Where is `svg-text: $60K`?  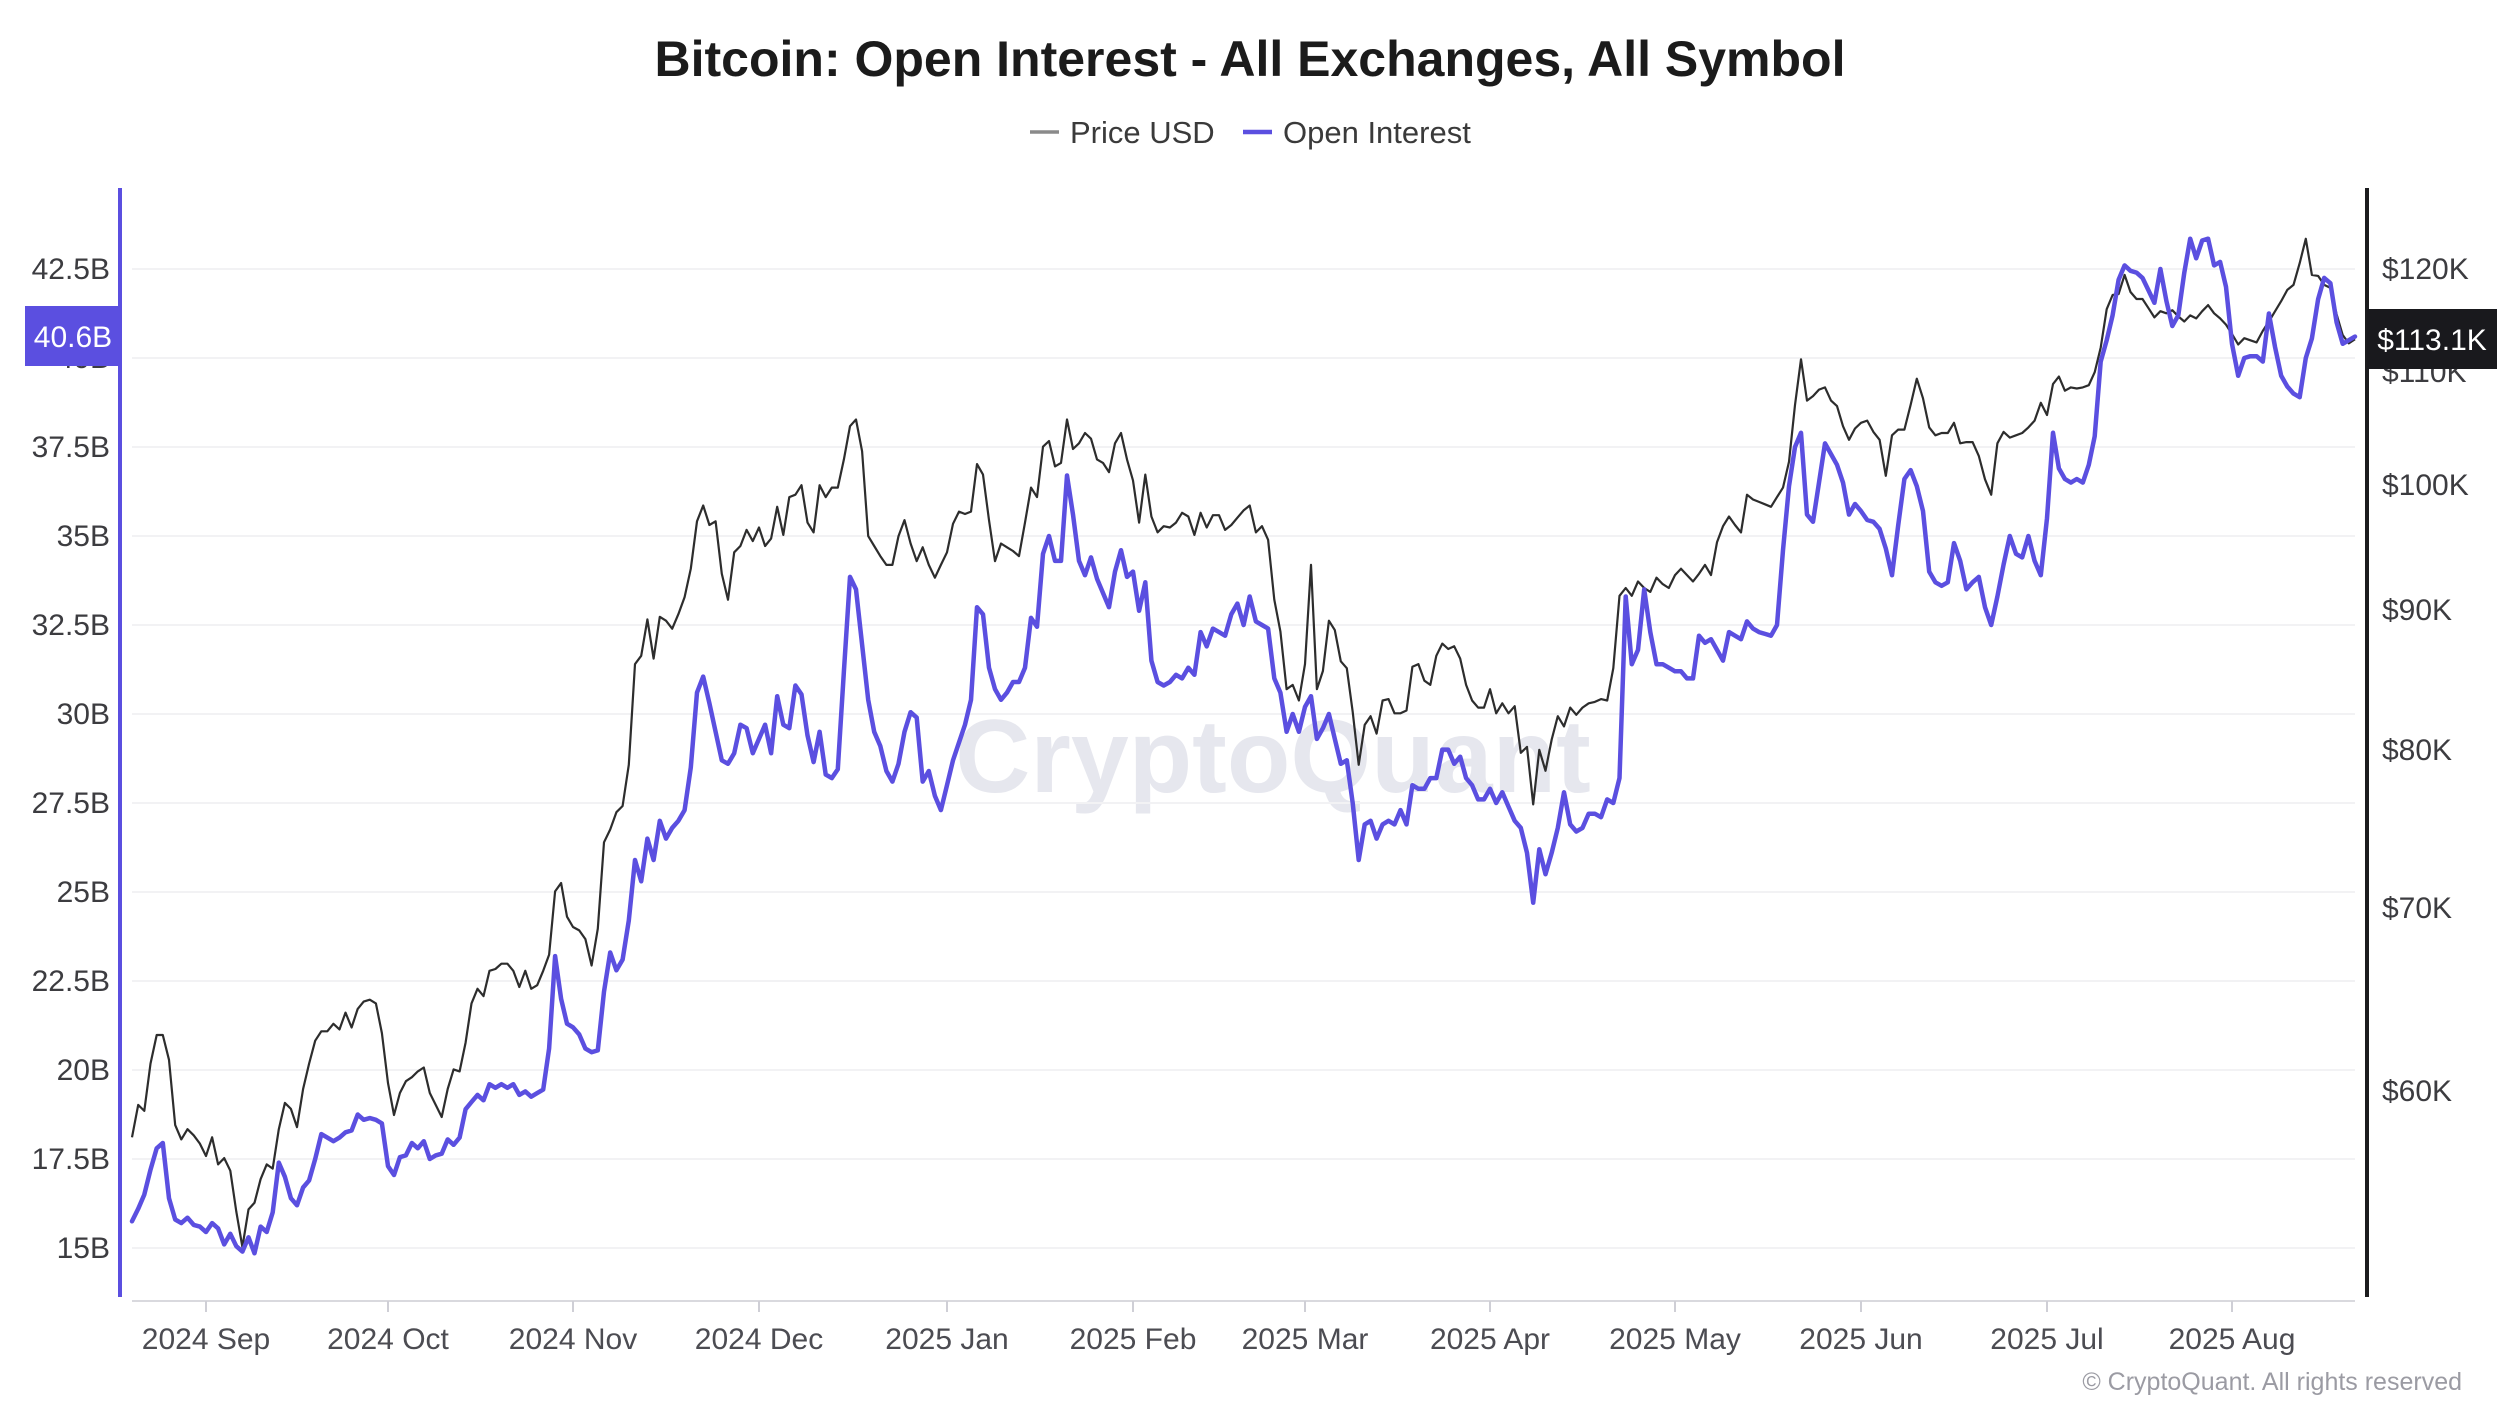 svg-text: $60K is located at coordinates (2417, 1091).